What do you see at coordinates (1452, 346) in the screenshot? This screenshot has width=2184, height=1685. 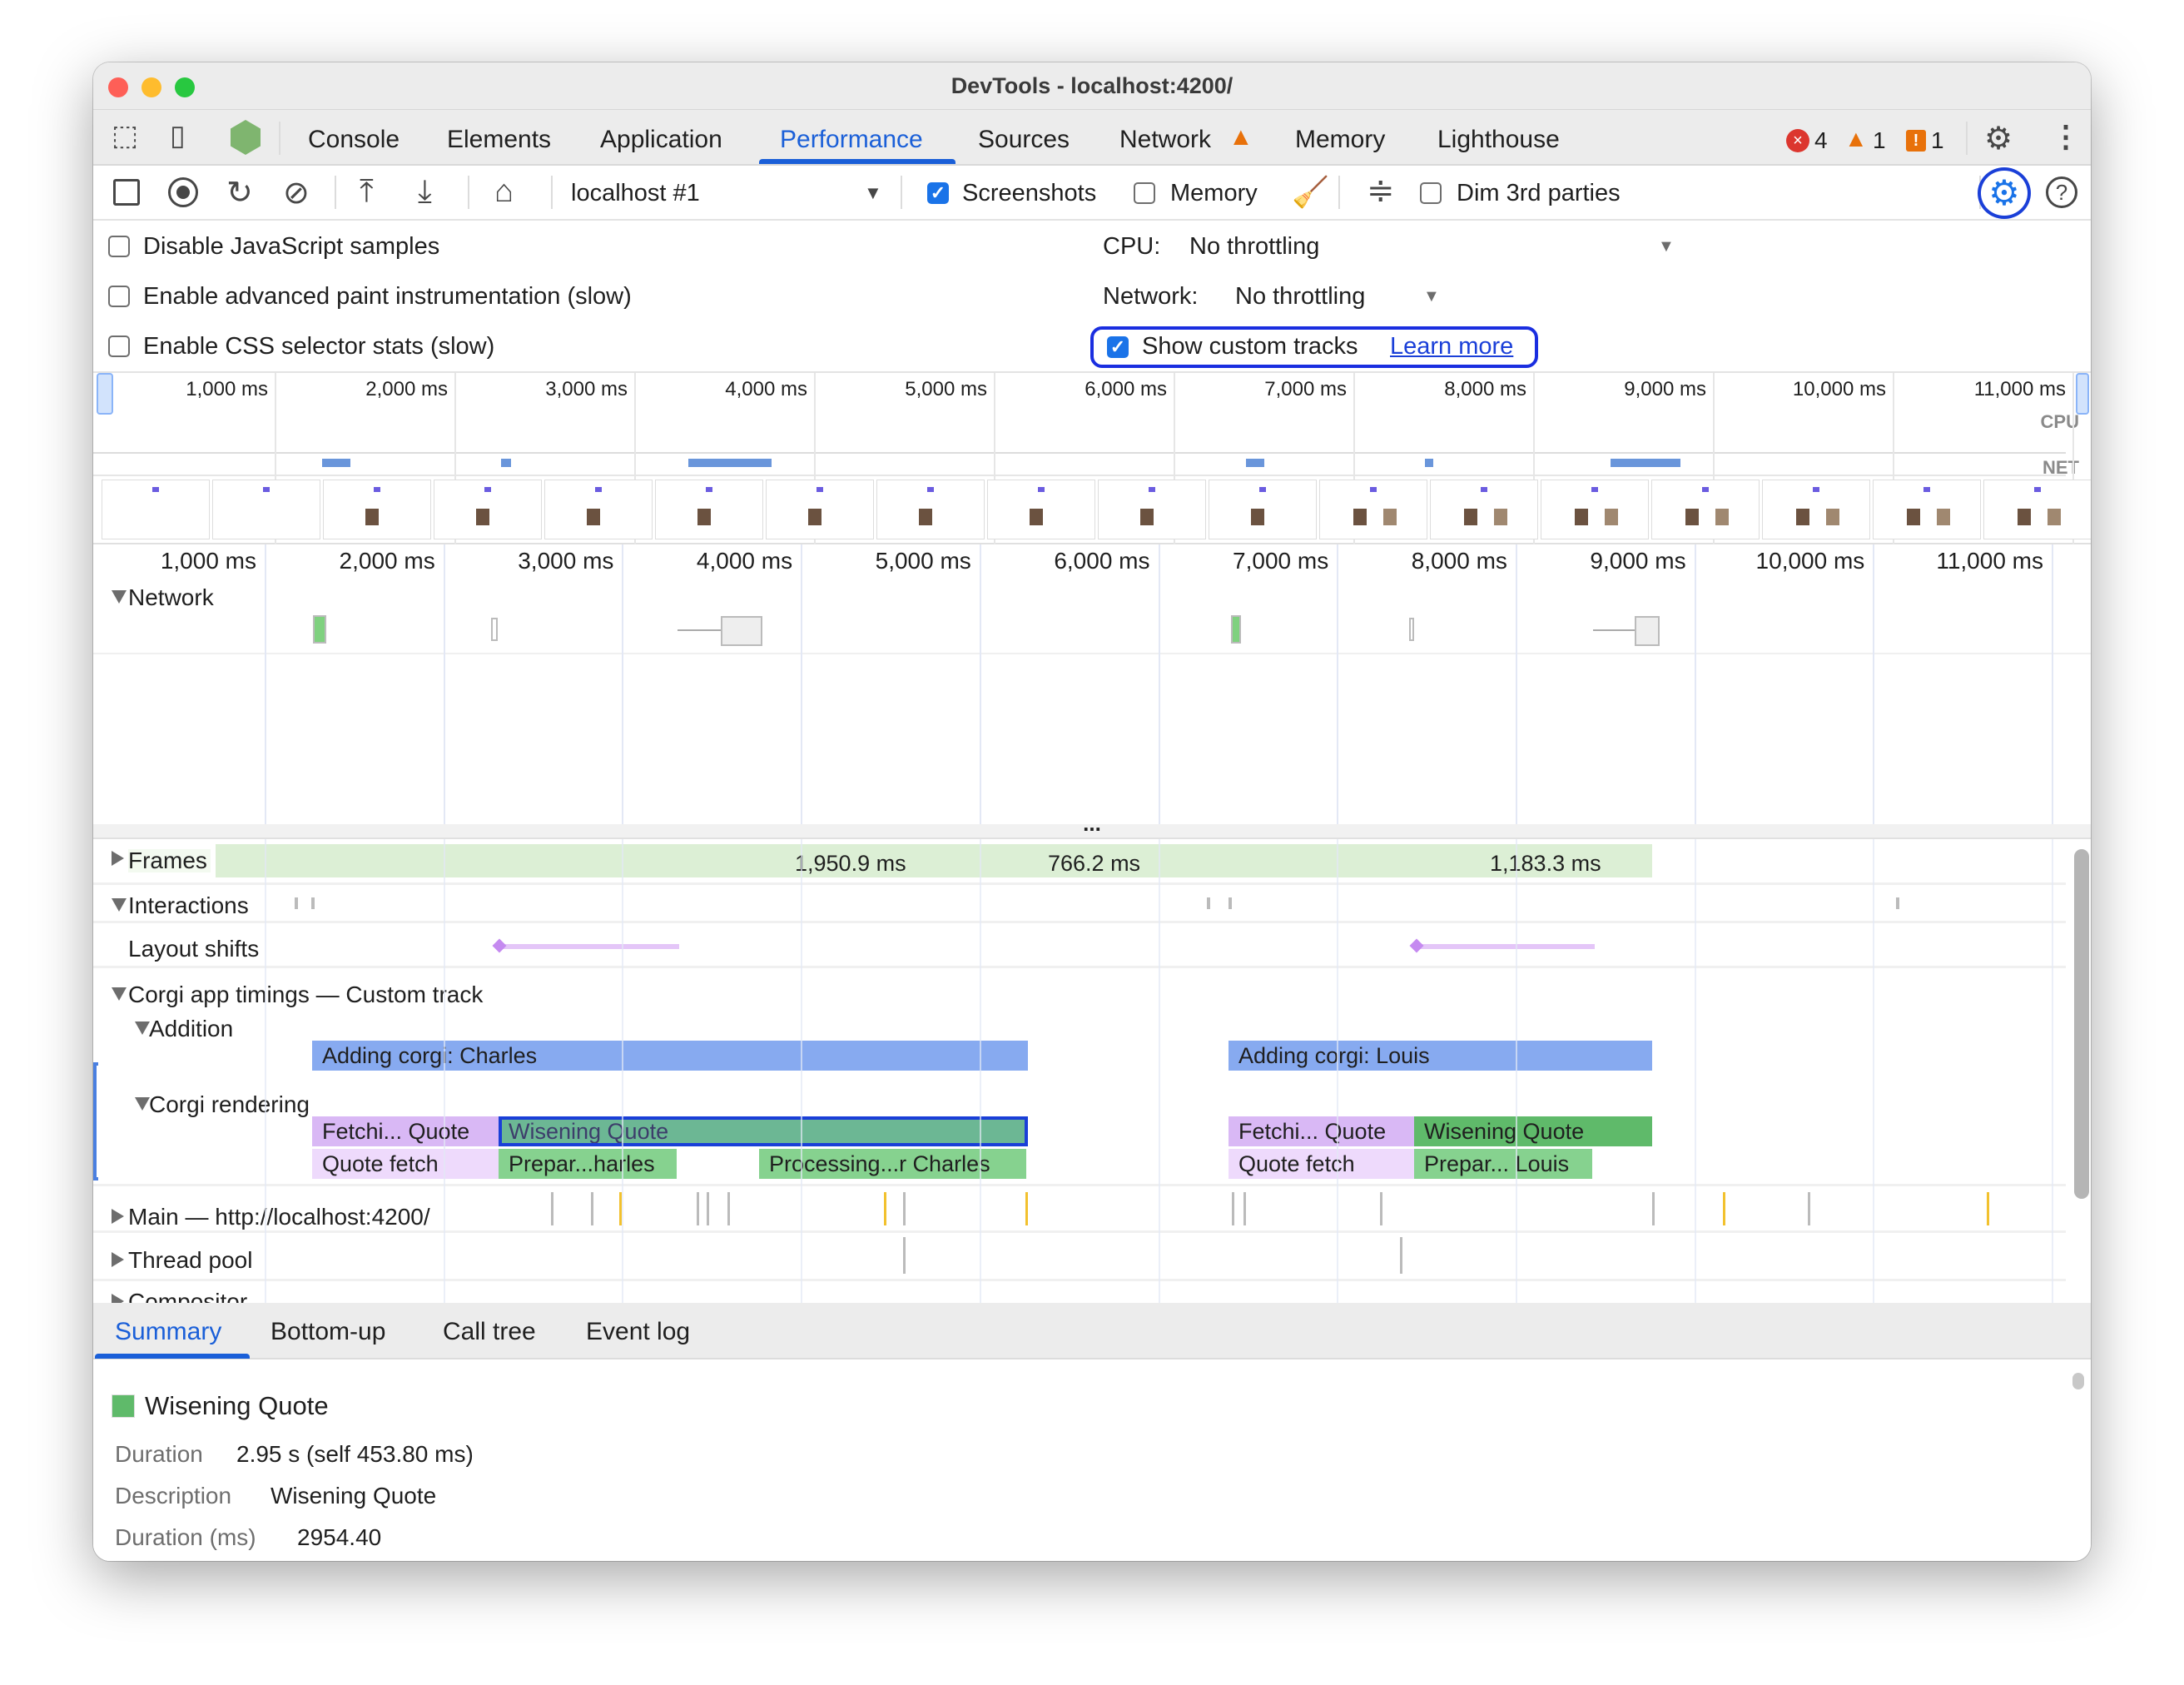 I see `learn-more-link: Learn more` at bounding box center [1452, 346].